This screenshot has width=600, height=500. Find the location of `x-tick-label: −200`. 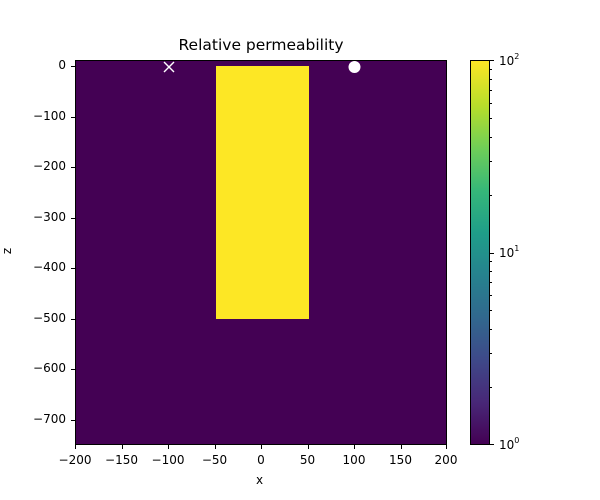

x-tick-label: −200 is located at coordinates (75, 460).